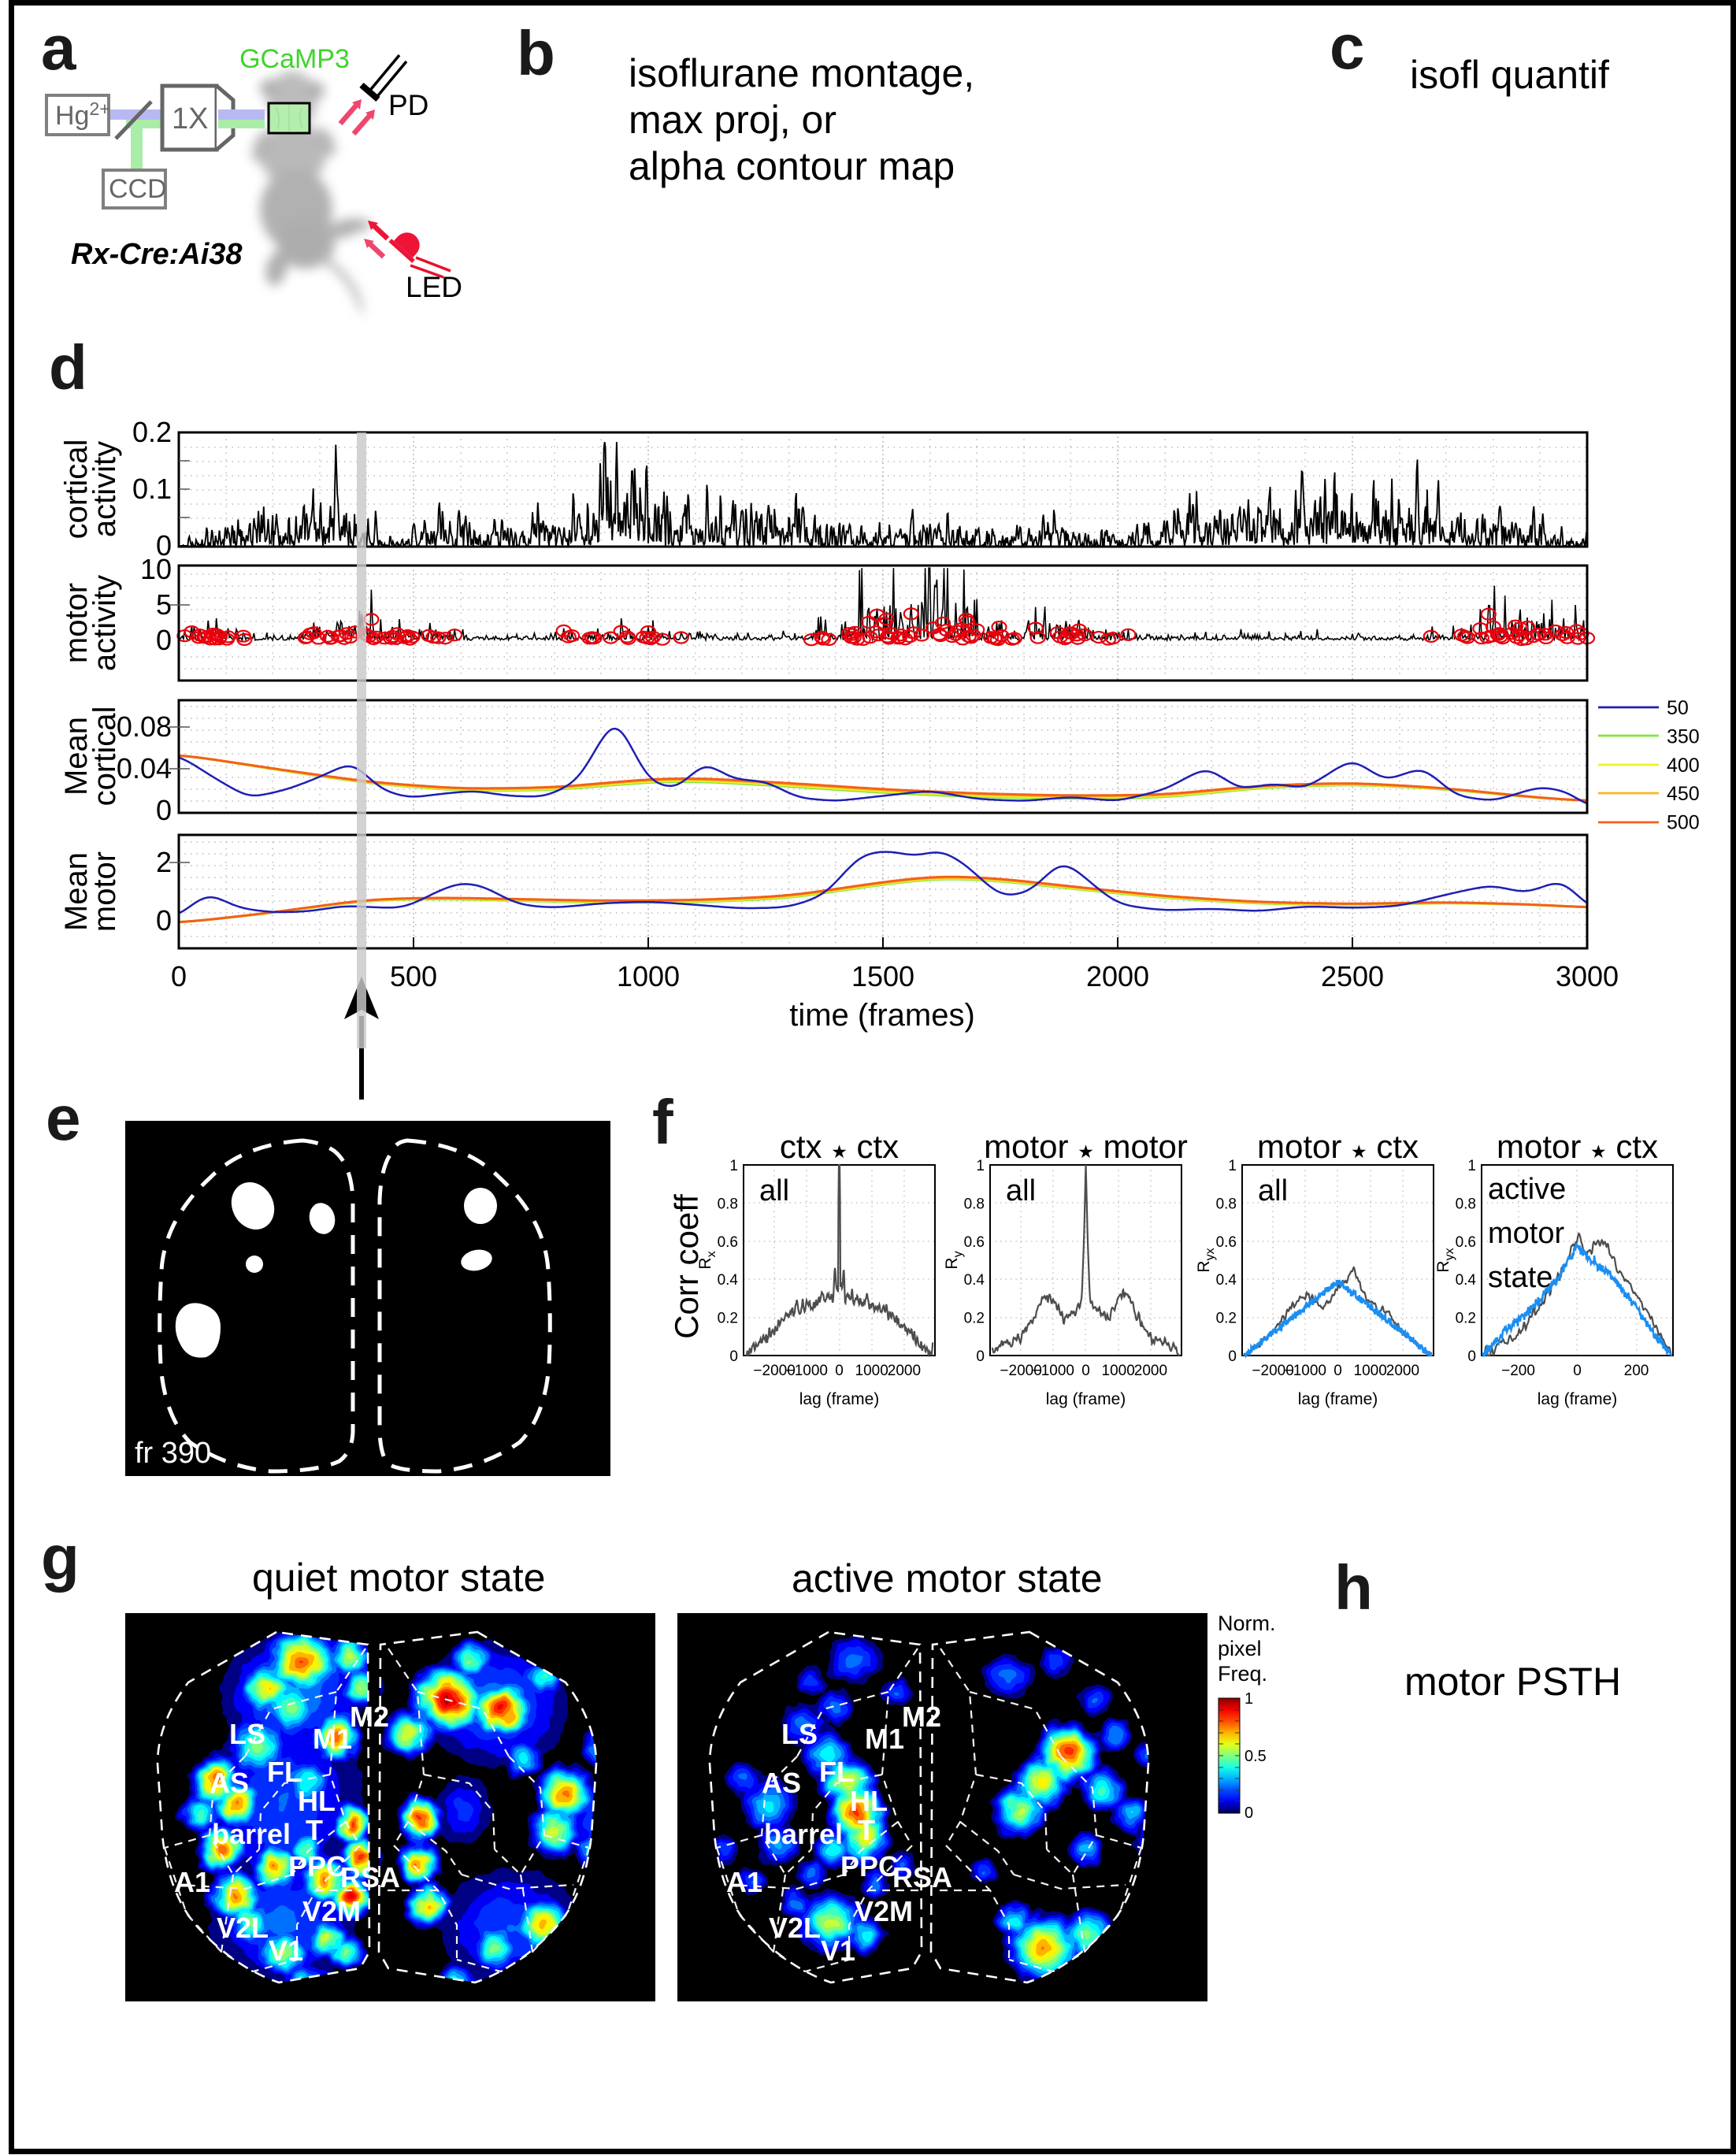 The image size is (1736, 2155). What do you see at coordinates (1518, 1371) in the screenshot?
I see `svg-text: −200` at bounding box center [1518, 1371].